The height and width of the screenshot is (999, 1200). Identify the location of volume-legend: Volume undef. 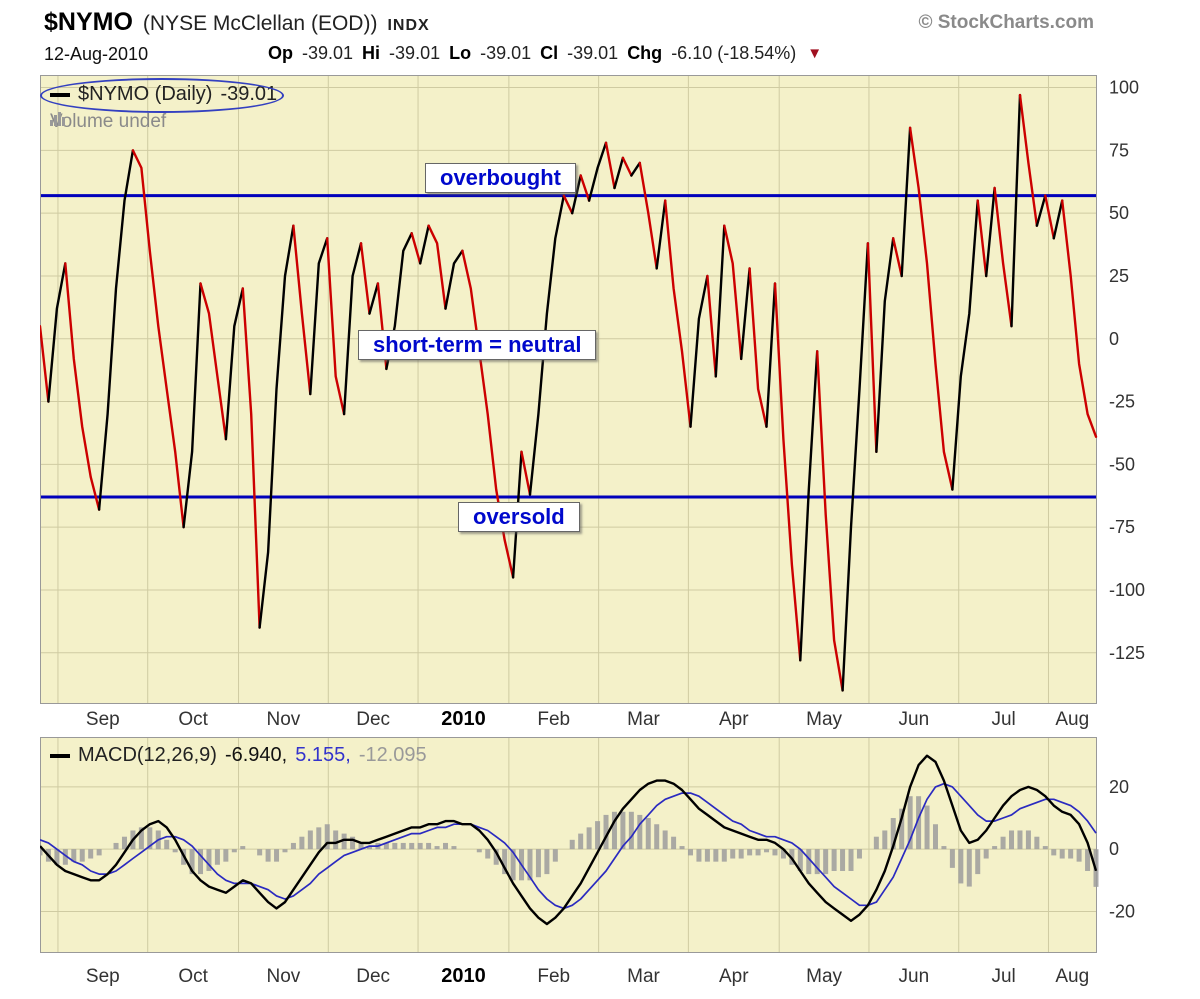
(108, 122).